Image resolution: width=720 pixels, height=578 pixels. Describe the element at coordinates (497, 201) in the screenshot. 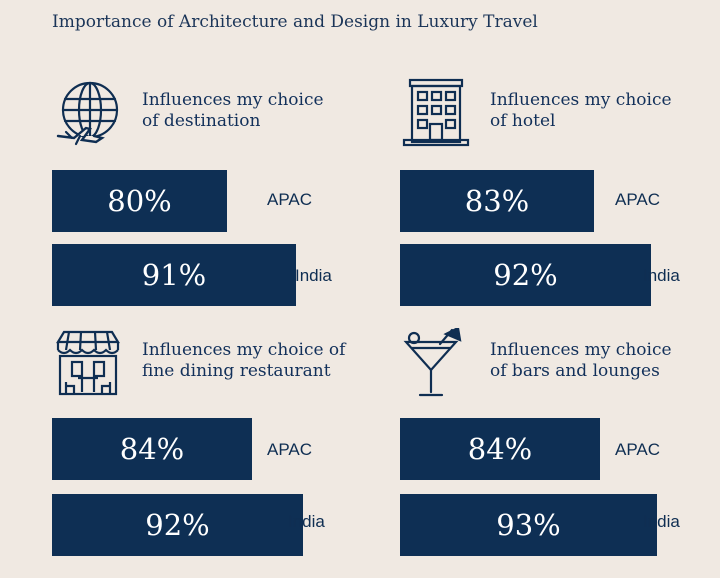

I see `bar-apac: 83%` at that location.